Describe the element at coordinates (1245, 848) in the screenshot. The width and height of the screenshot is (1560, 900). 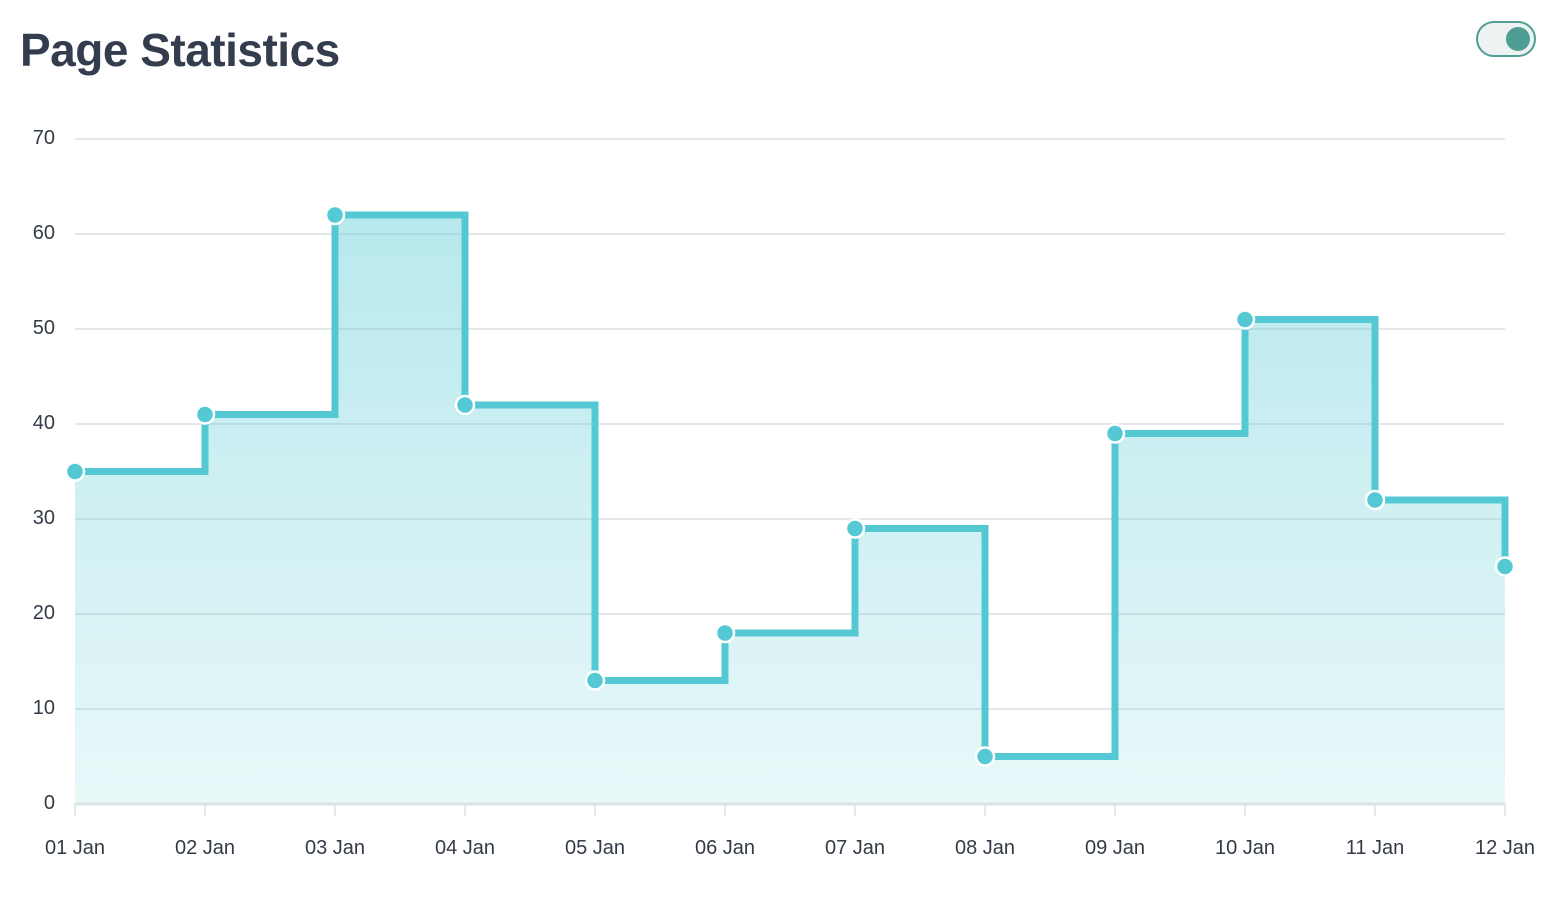
I see `x-tick-label: 10 Jan` at that location.